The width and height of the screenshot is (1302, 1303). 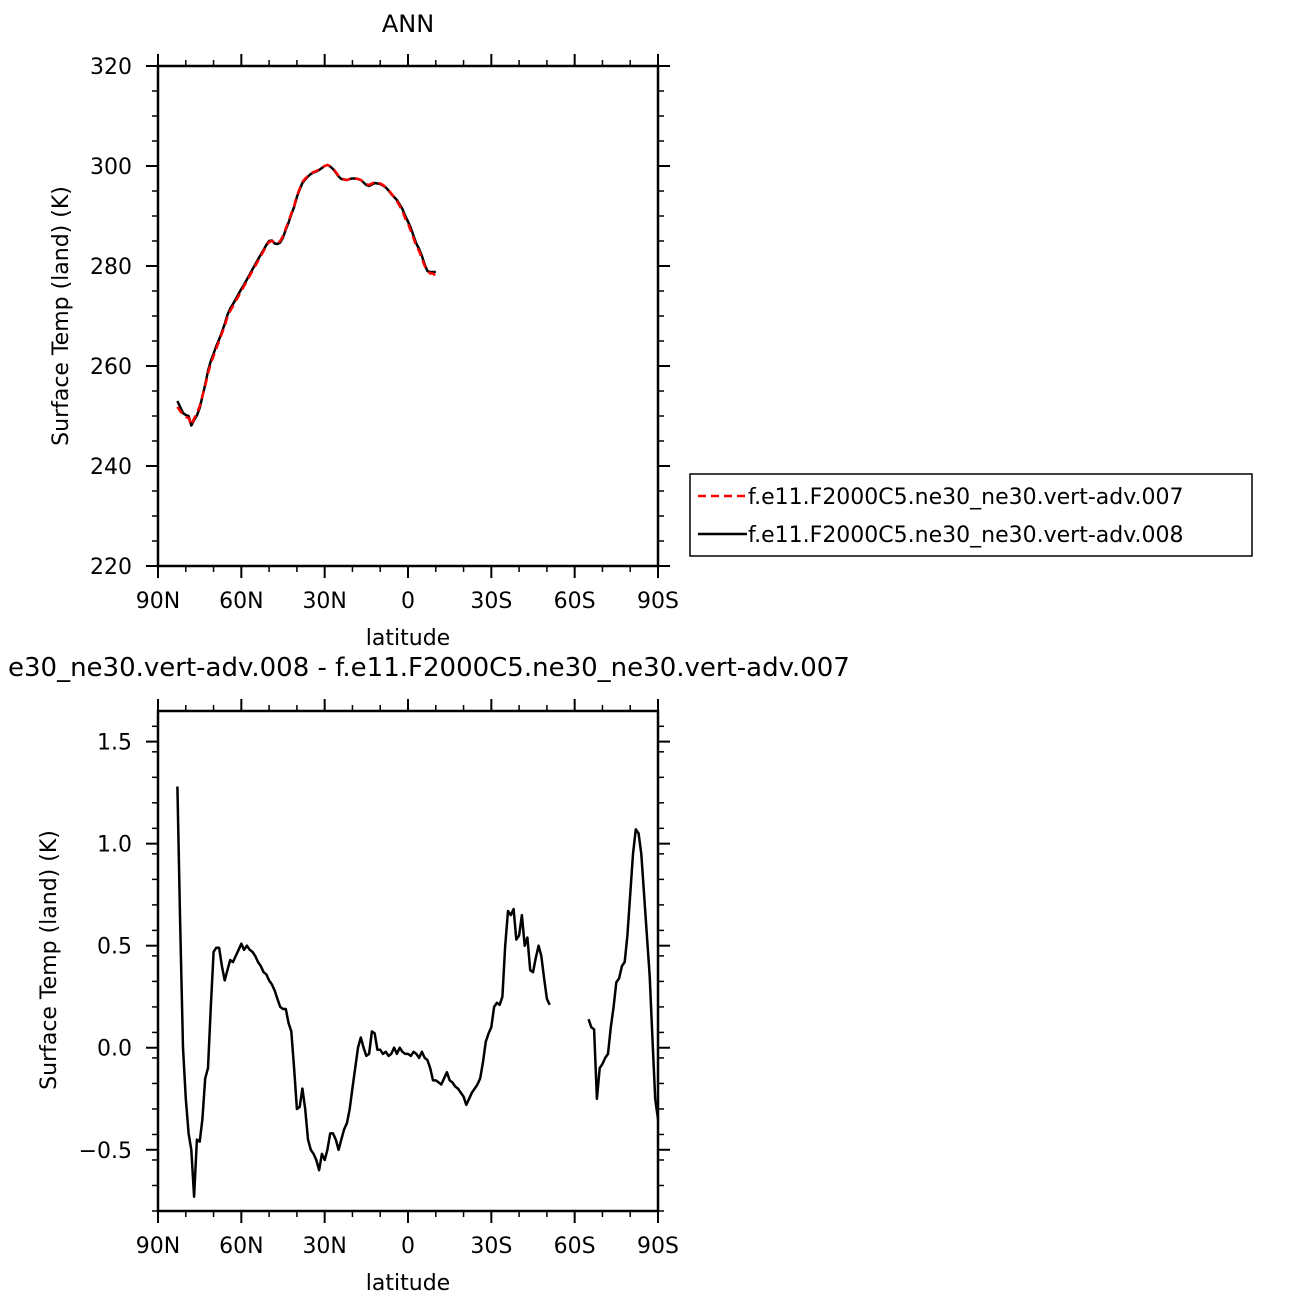 I want to click on top-y-axis-label: Surface Temp (land) (K), so click(x=61, y=316).